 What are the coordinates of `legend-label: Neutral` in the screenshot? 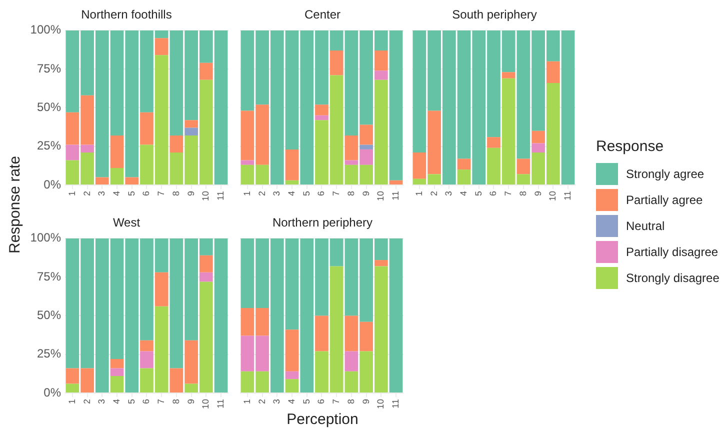 It's located at (645, 226).